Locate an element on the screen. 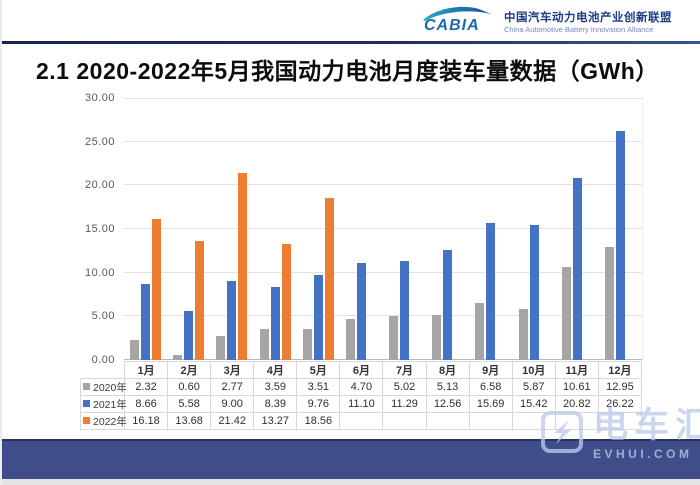  series-legend-2022年: 2022年 is located at coordinates (103, 421).